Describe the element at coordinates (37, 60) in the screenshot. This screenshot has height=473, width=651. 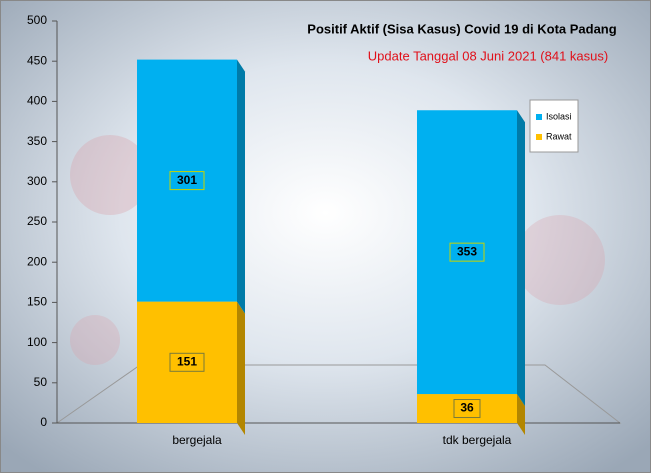
I see `y-tick-label: 450` at that location.